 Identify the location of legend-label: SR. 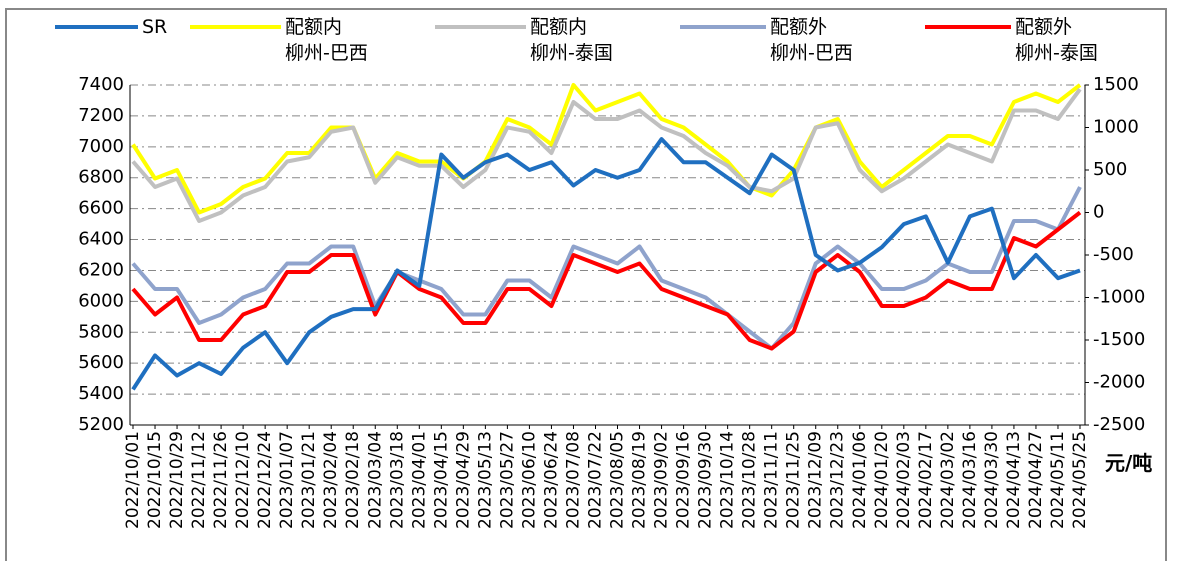
(155, 27).